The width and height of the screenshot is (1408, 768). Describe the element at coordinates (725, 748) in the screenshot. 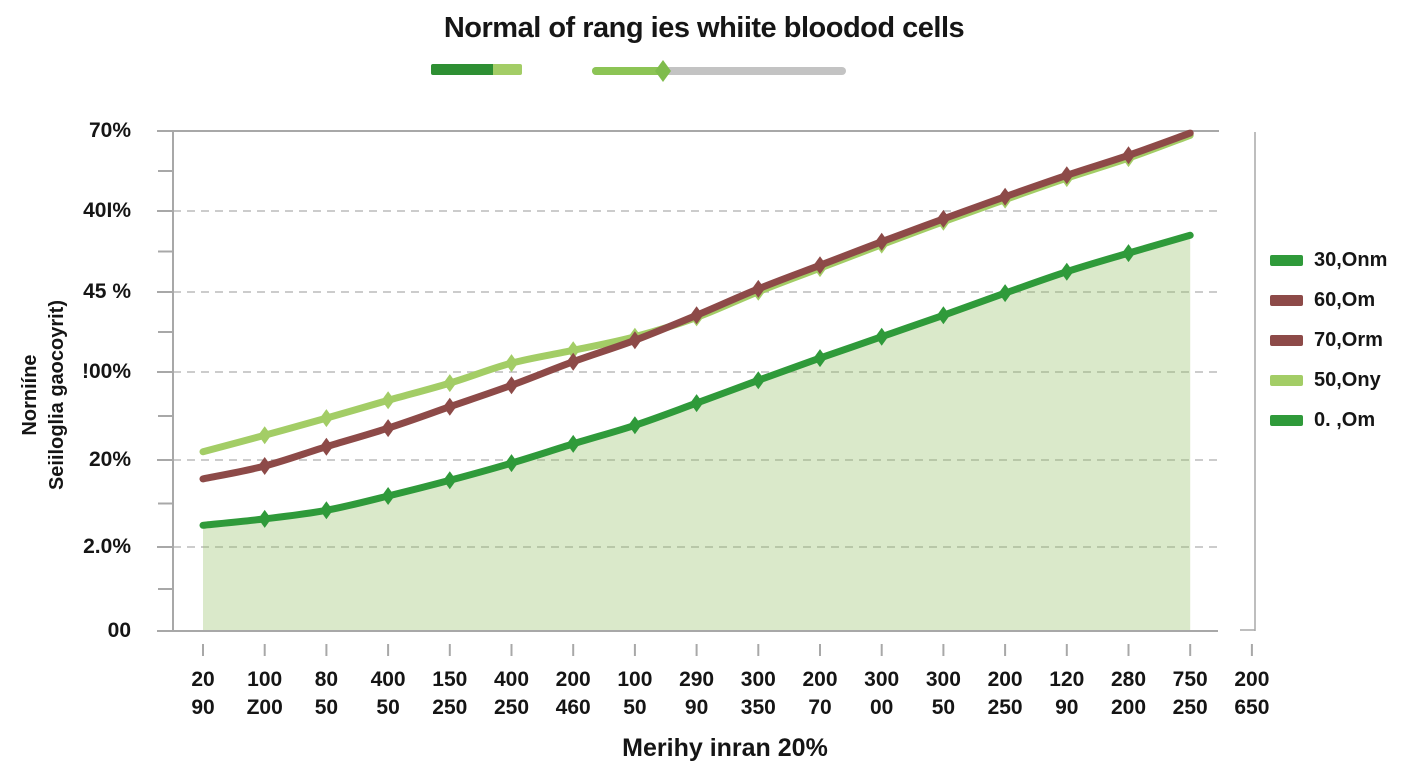

I see `x-axis-title: Merihy inran 20%` at that location.